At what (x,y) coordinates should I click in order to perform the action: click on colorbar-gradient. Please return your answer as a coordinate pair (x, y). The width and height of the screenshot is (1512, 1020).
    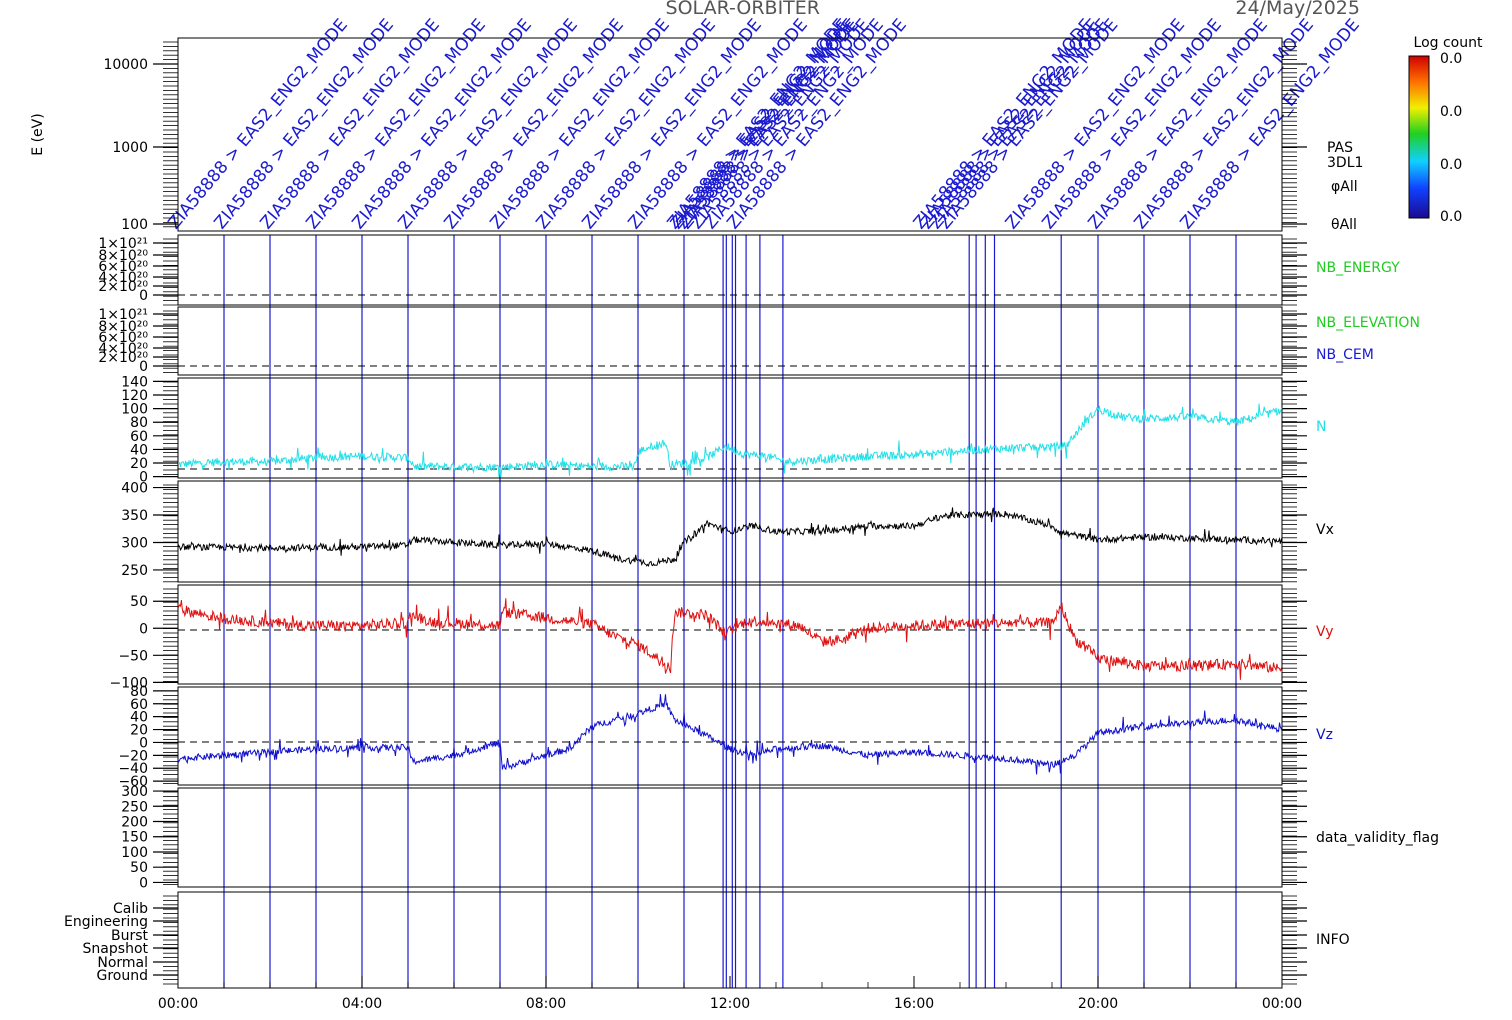
    Looking at the image, I should click on (1419, 137).